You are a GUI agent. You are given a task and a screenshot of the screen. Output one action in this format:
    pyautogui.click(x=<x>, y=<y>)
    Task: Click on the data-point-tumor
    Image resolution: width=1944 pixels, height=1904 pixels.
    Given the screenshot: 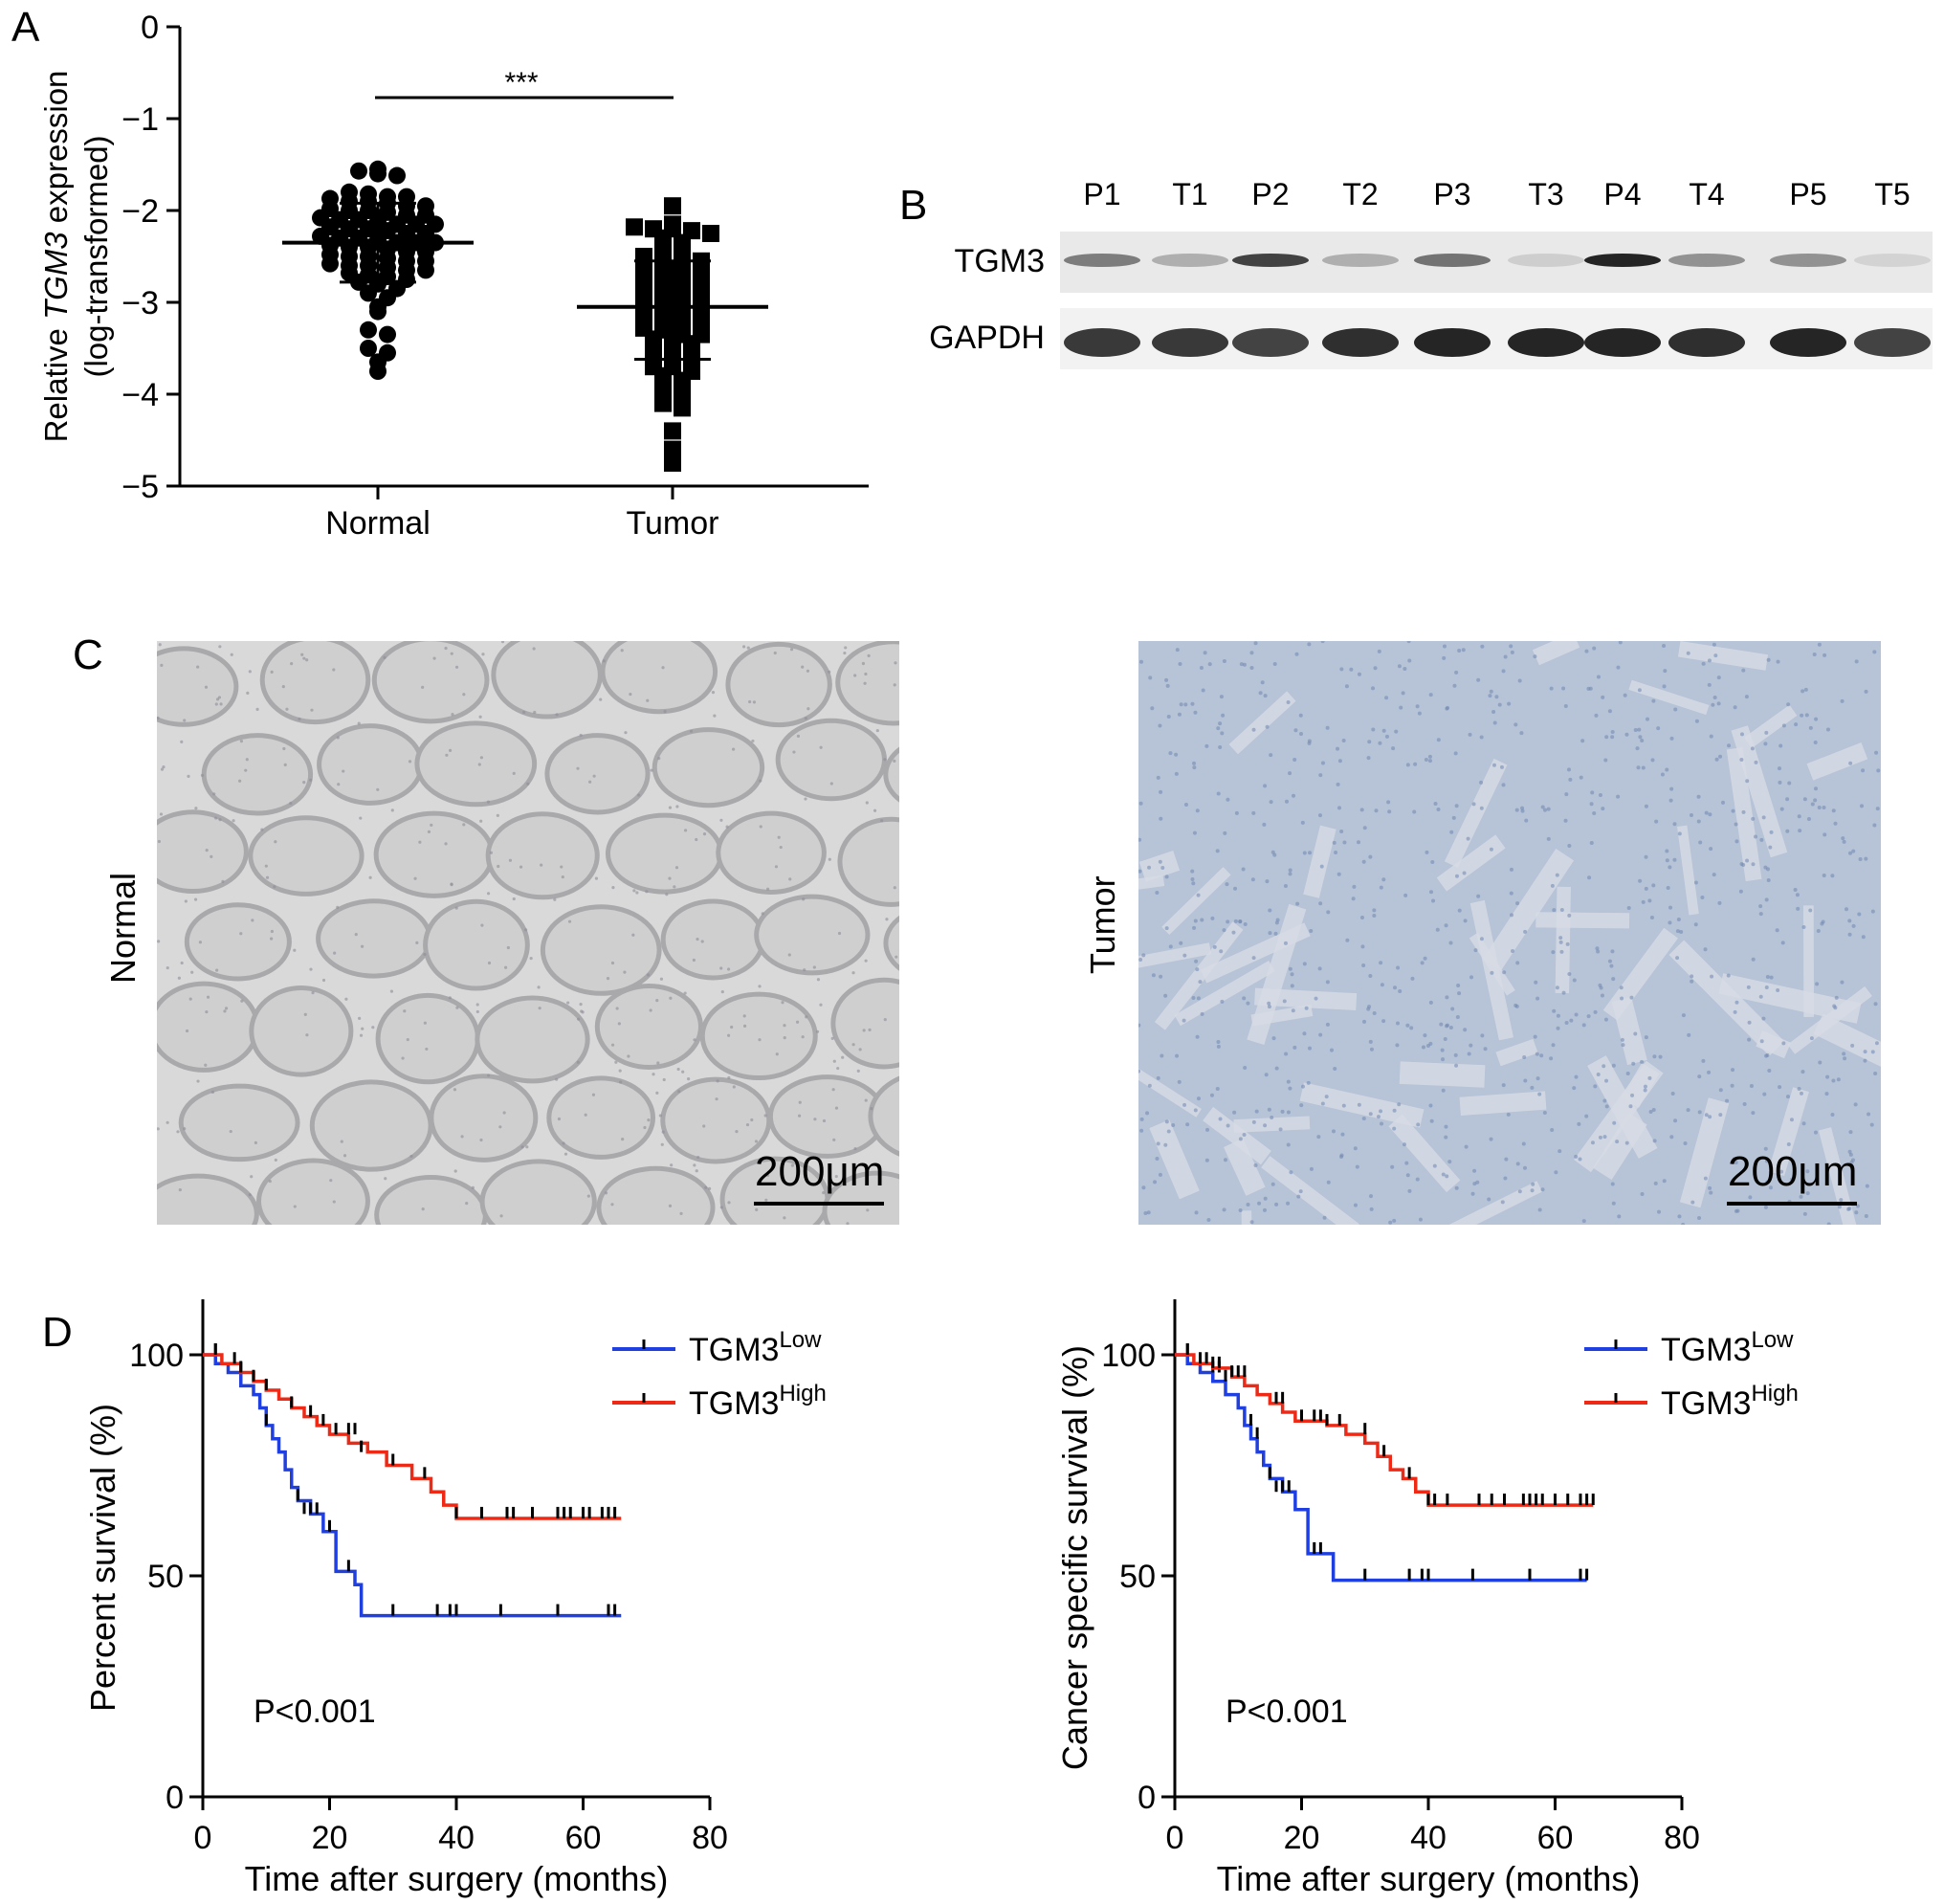 What is the action you would take?
    pyautogui.click(x=672, y=463)
    